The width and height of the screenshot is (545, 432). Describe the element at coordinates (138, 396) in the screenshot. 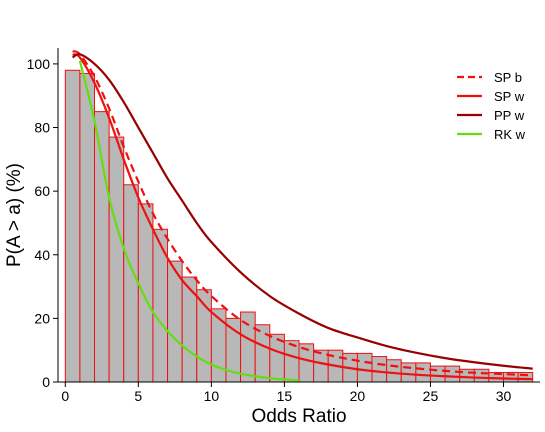

I see `x-tick-label: 5` at that location.